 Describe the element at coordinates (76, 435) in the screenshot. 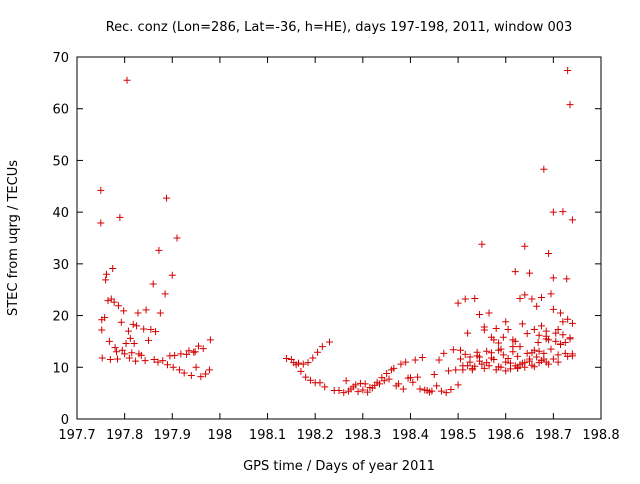

I see `x-tick-label: 197.7` at that location.